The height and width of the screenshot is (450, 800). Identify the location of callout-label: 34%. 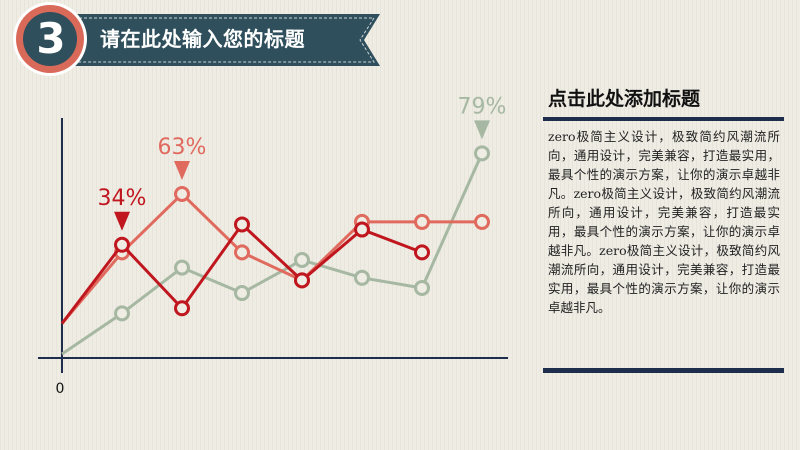
(122, 198).